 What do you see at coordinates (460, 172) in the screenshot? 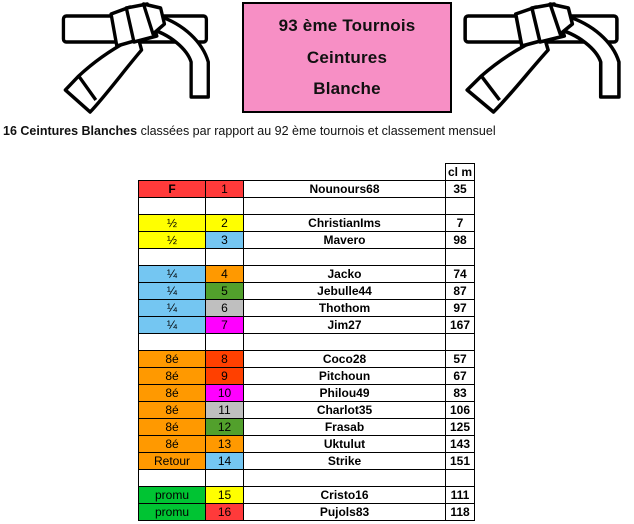
I see `clm-column-header: cl m` at bounding box center [460, 172].